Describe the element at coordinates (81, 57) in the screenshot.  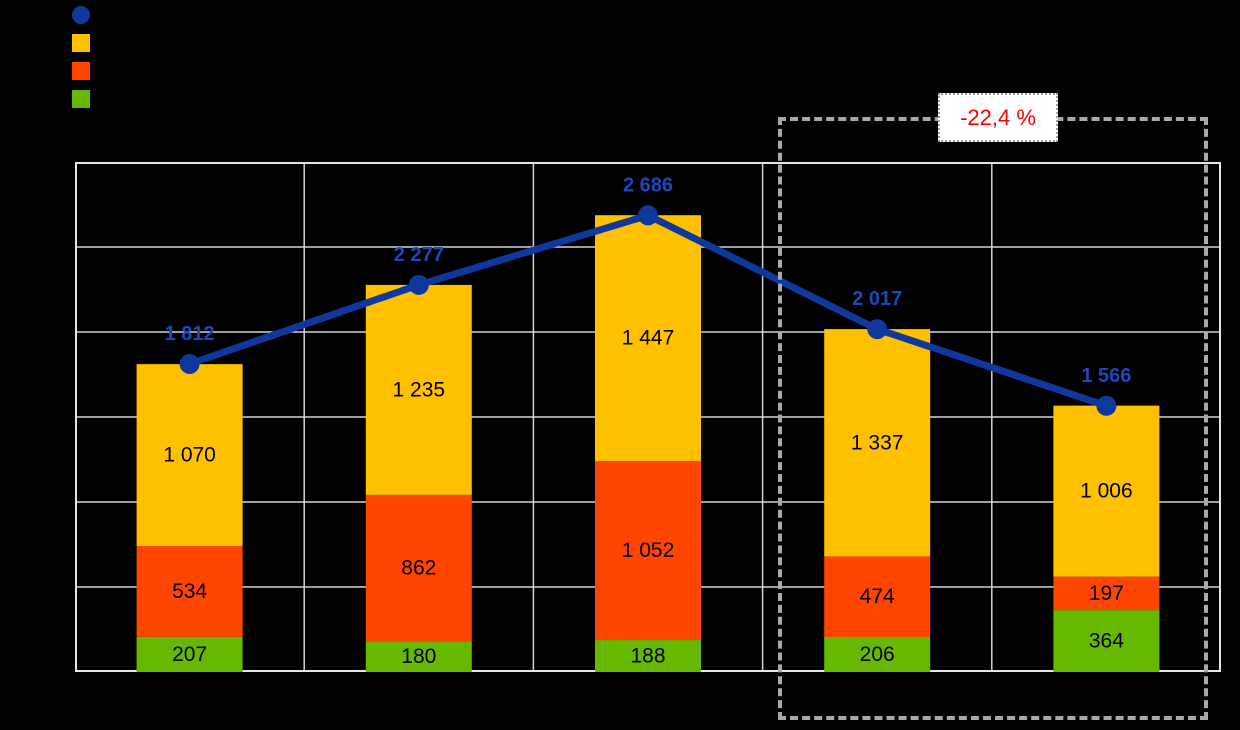
I see `legend` at that location.